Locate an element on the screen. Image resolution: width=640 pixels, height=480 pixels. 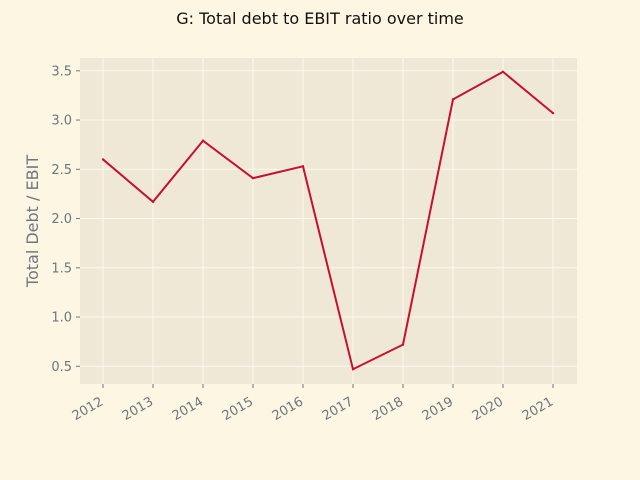
y-tick-label: 2.5 is located at coordinates (61, 170).